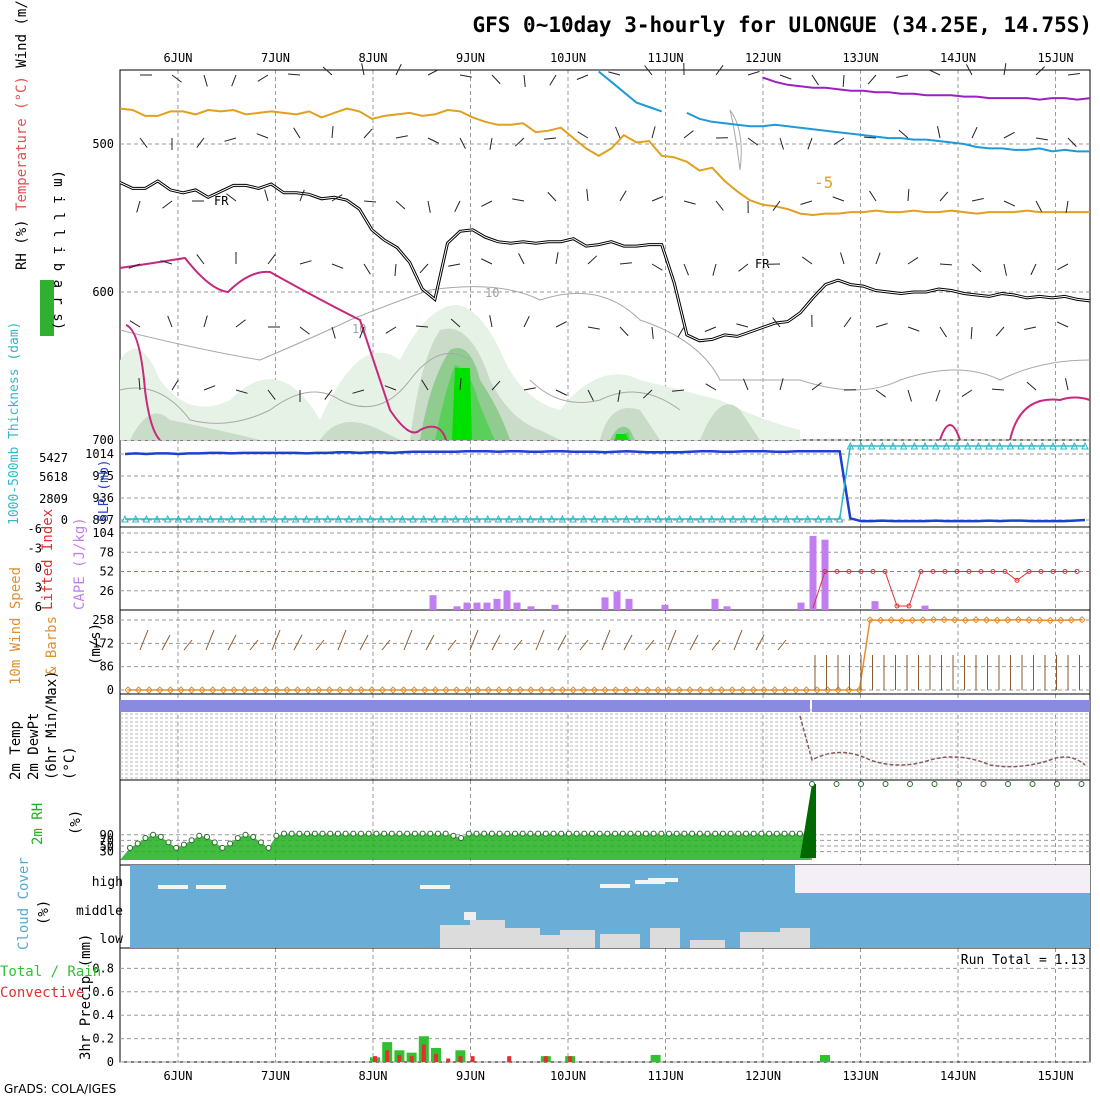 This screenshot has height=1100, width=1100. What do you see at coordinates (399, 1058) in the screenshot?
I see `precip-conv-bar` at bounding box center [399, 1058].